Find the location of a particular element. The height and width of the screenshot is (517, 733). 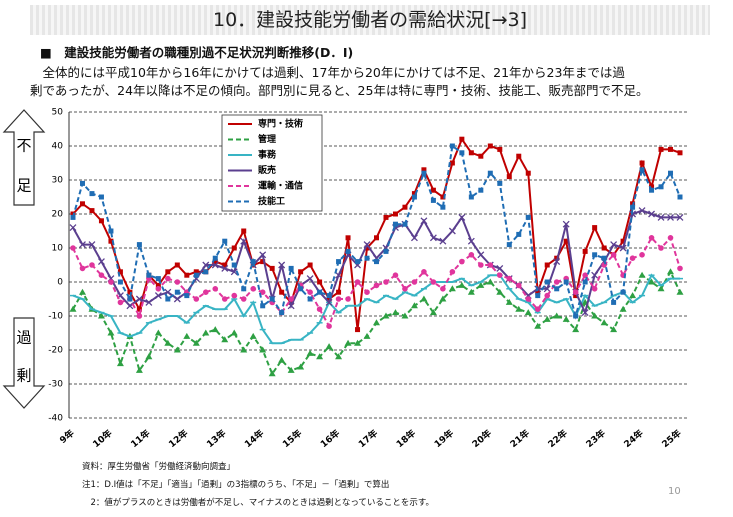

subtitle: ■ 建設技能労働者の職種別過不足状況判断推移(D．I) is located at coordinates (197, 52).